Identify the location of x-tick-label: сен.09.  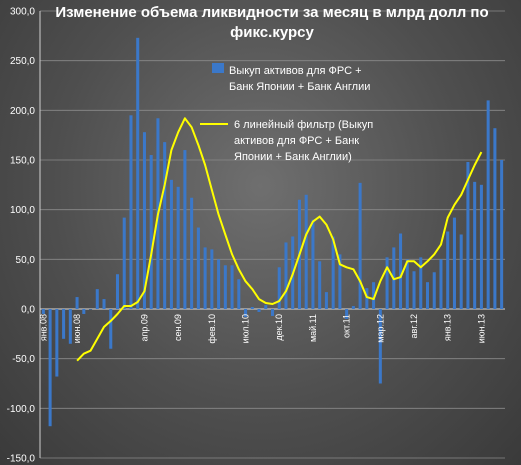
(178, 327).